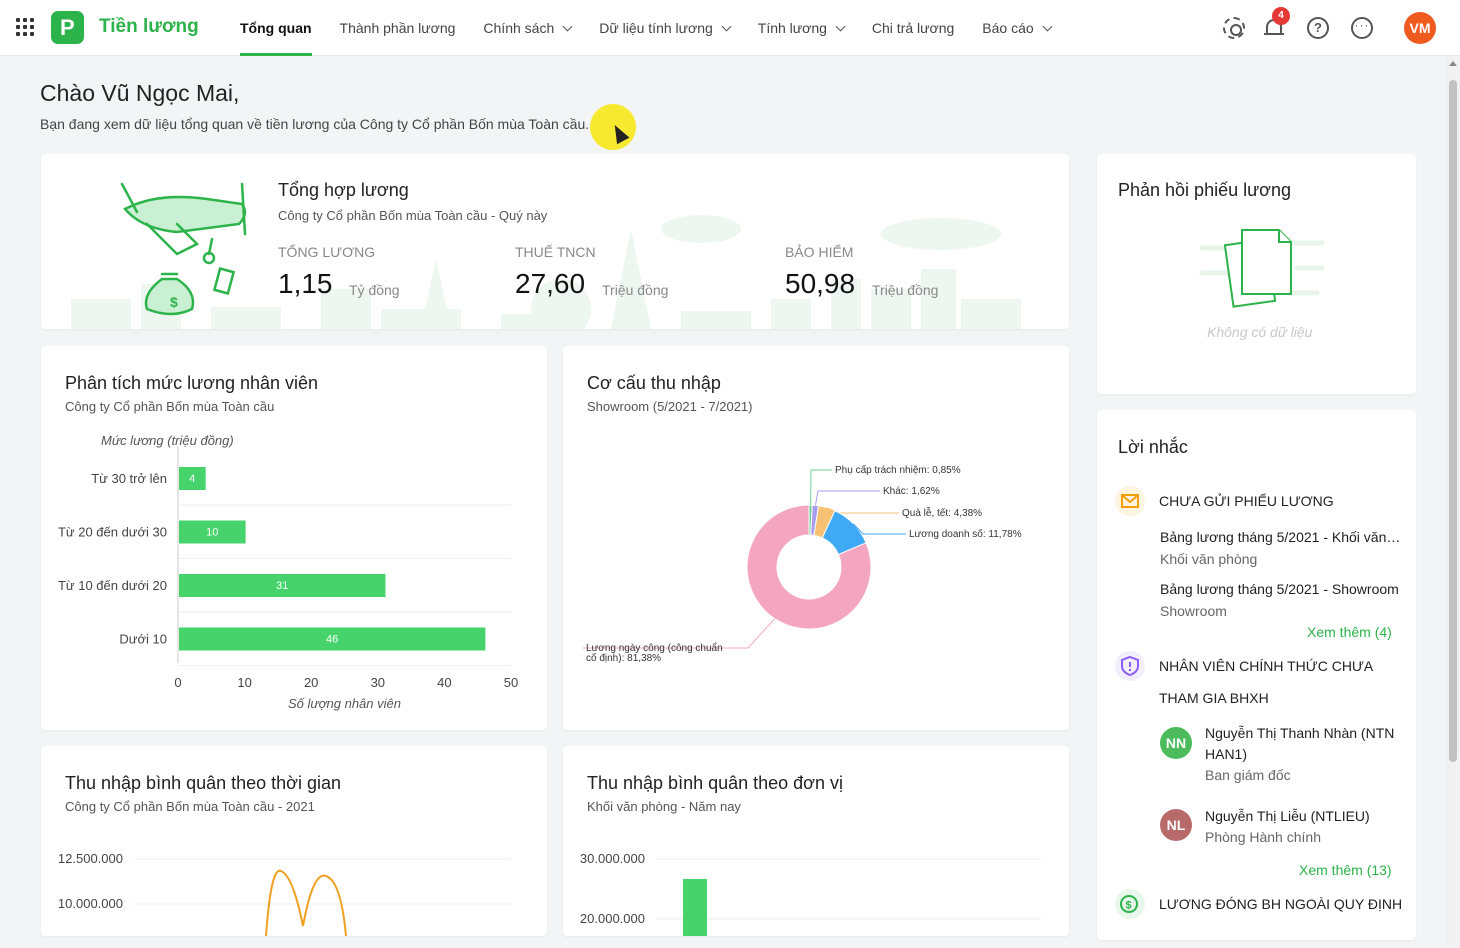  I want to click on stat-insurance-value: 50,98, so click(820, 283).